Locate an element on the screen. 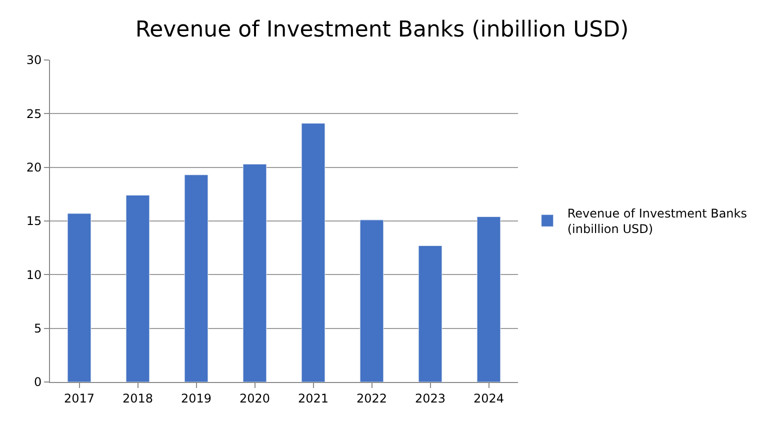 The height and width of the screenshot is (422, 764). y-tick-label: 20 is located at coordinates (34, 167).